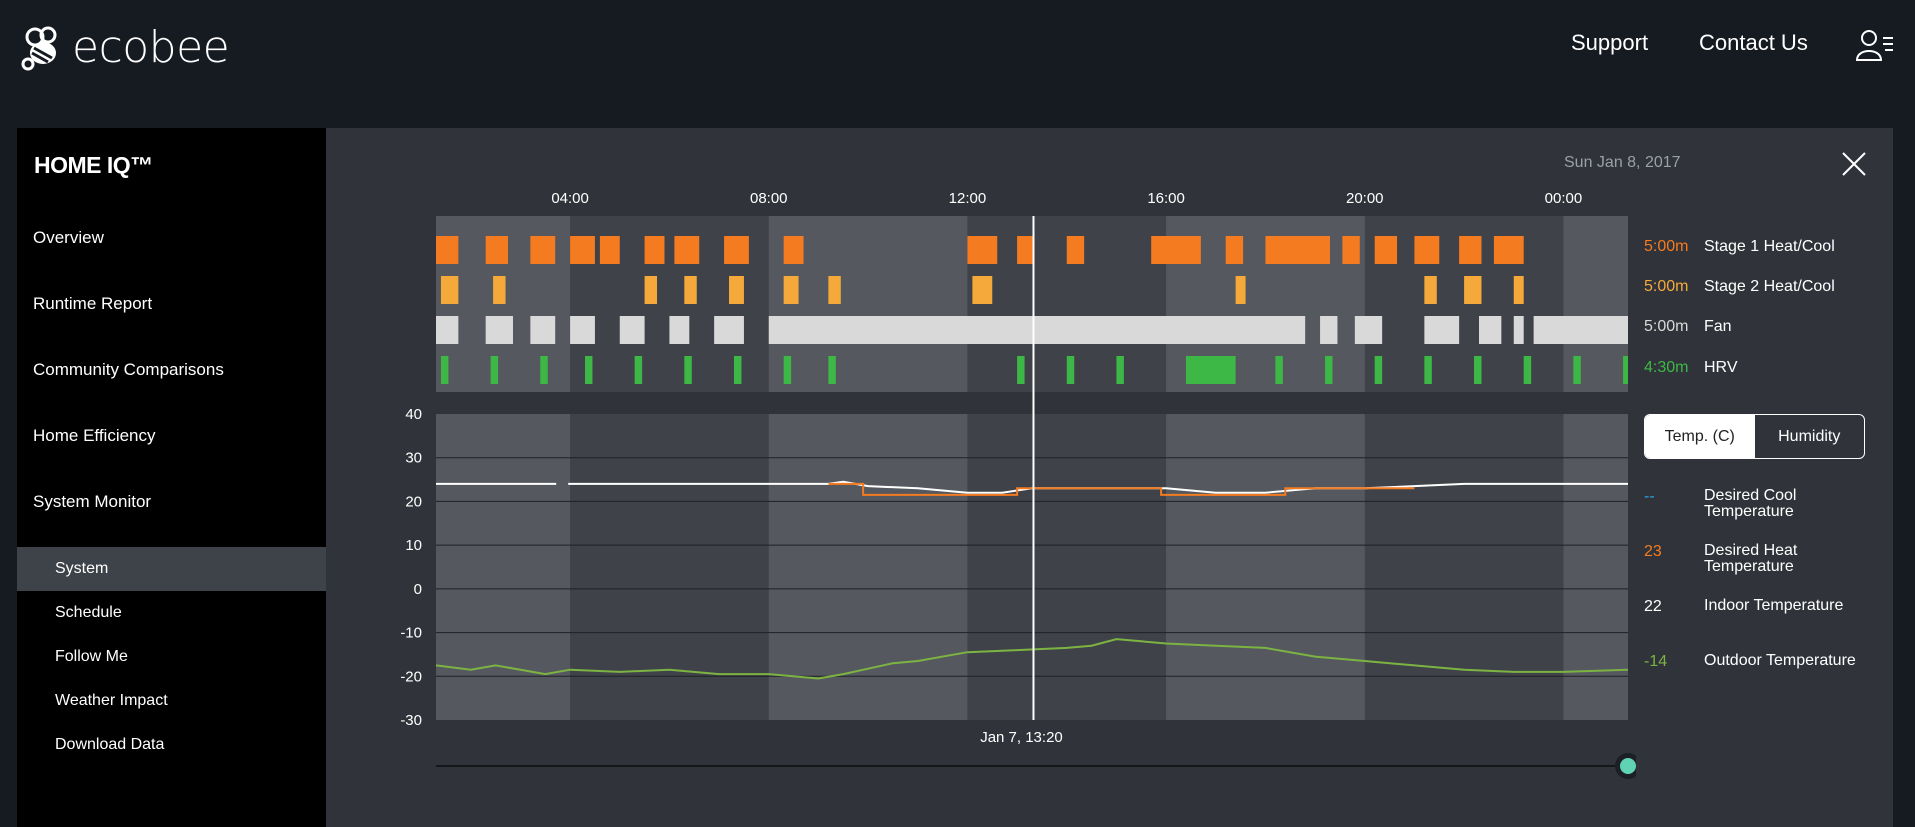 The height and width of the screenshot is (827, 1915). I want to click on series-line-outdoor-temperature, so click(1032, 659).